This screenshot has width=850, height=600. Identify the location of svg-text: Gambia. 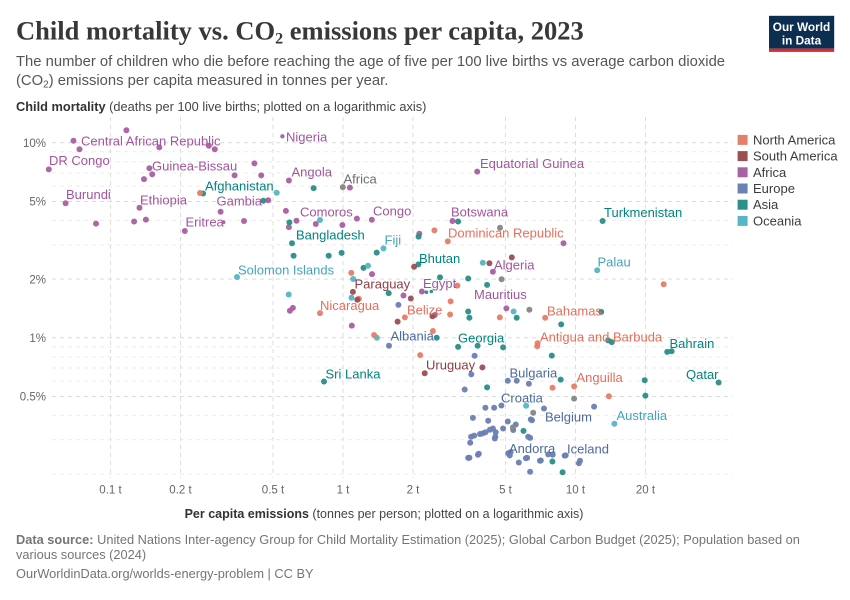
(240, 201).